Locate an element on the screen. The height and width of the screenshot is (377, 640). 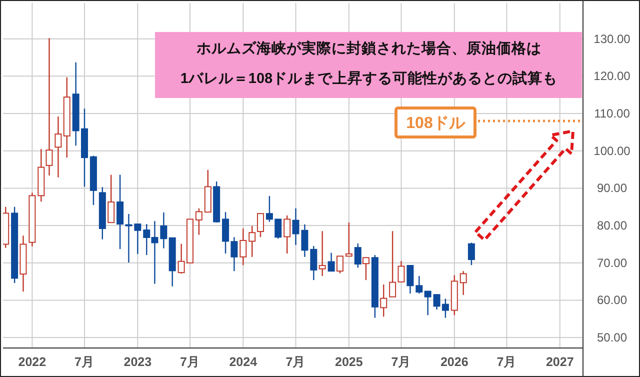
y-tick-label: 90.00 is located at coordinates (612, 188).